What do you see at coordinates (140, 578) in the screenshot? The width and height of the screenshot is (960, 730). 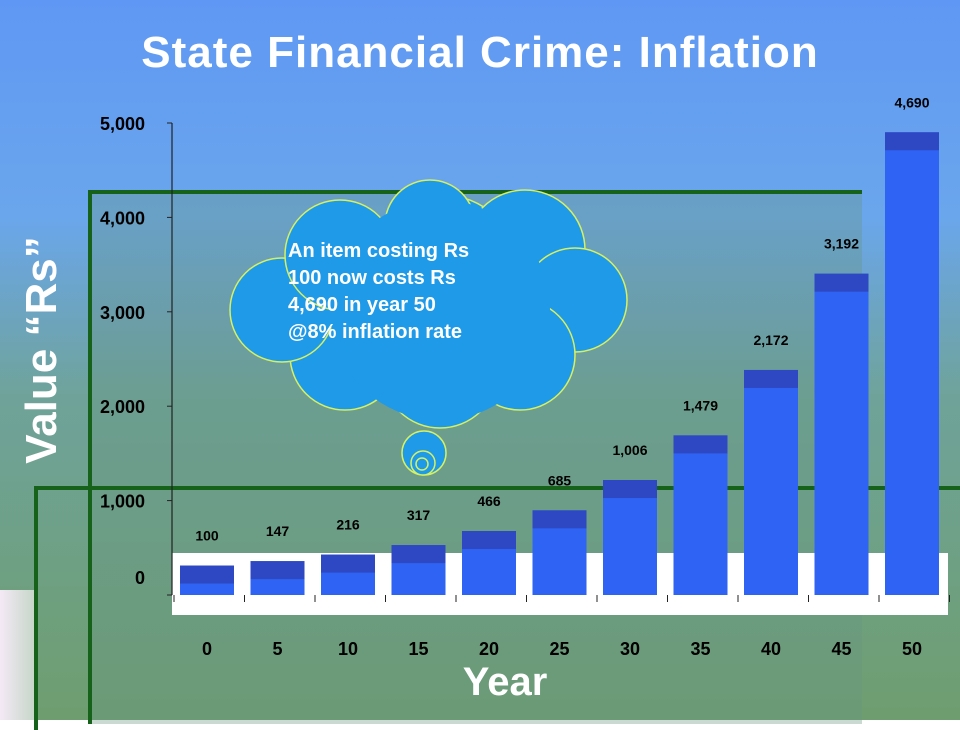 I see `y-tick-label: 0` at bounding box center [140, 578].